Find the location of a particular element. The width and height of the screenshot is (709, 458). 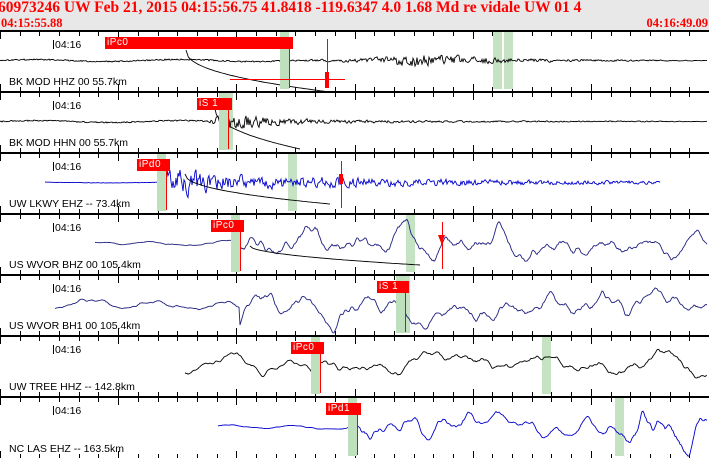

trace-row: iS 1 04:16 BK MOD HHN 00 55.7km is located at coordinates (354, 121).